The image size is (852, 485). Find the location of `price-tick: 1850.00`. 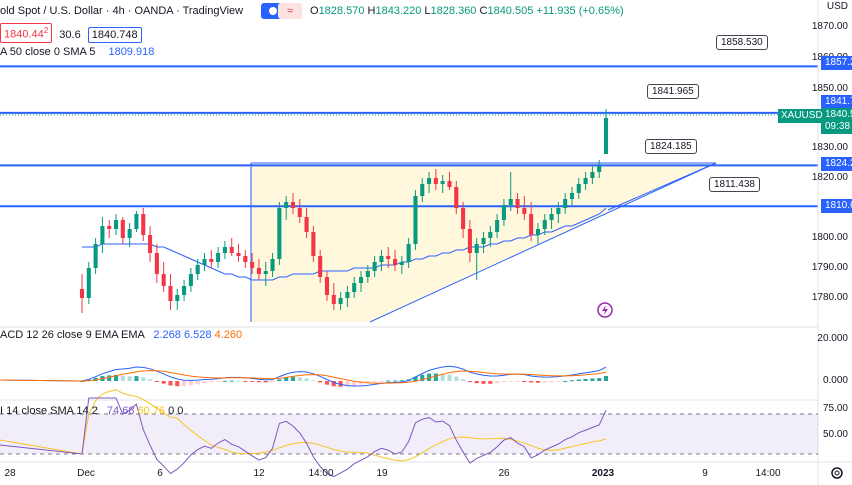

price-tick: 1850.00 is located at coordinates (829, 88).